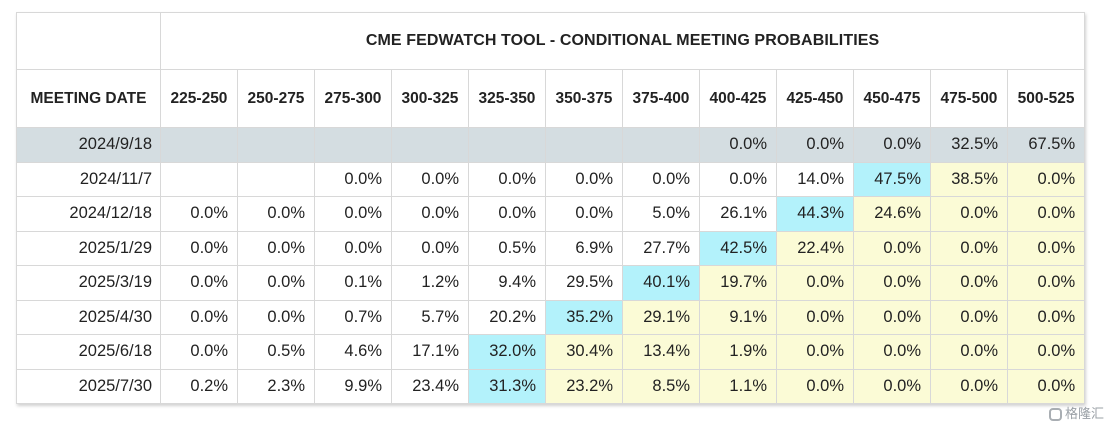  Describe the element at coordinates (276, 98) in the screenshot. I see `rate-range-header: 250-275` at that location.